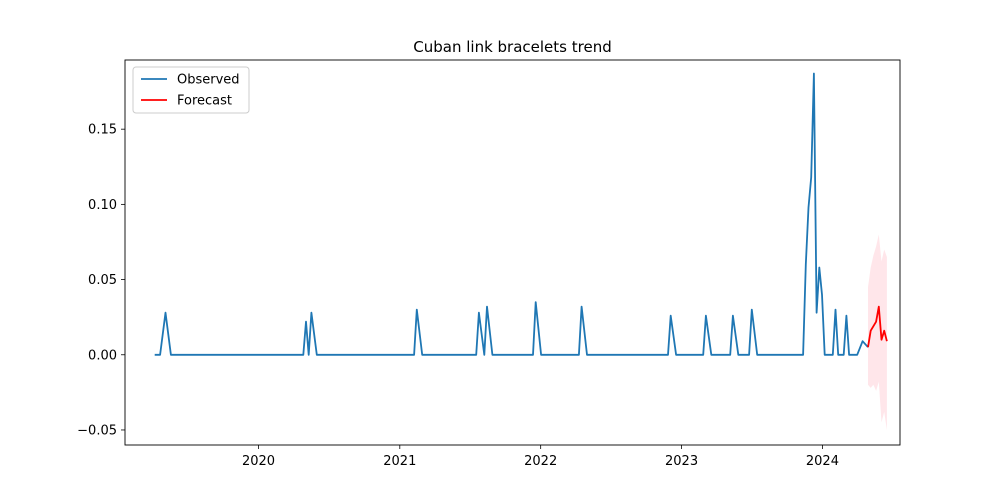  I want to click on legend-label-forecast: Forecast, so click(204, 101).